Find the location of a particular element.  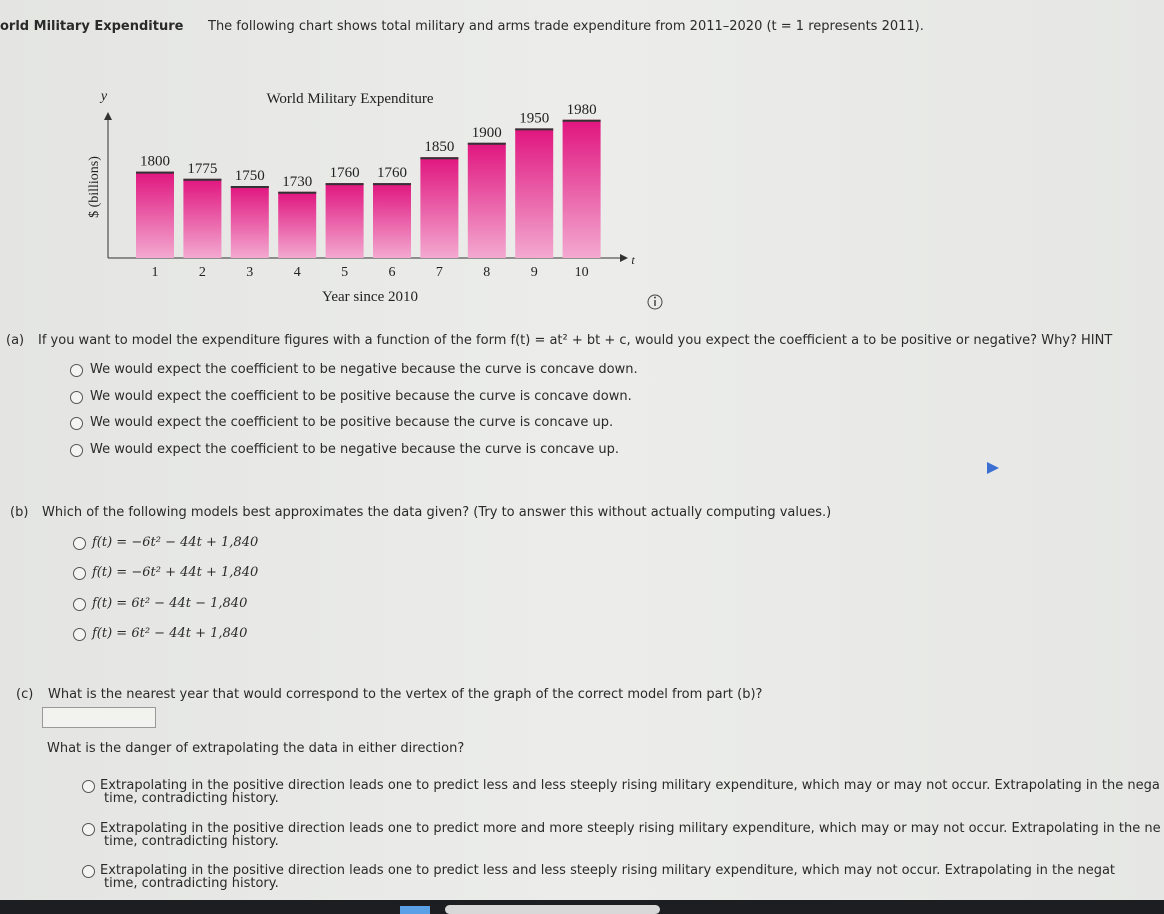

answer-input is located at coordinates (99, 717).